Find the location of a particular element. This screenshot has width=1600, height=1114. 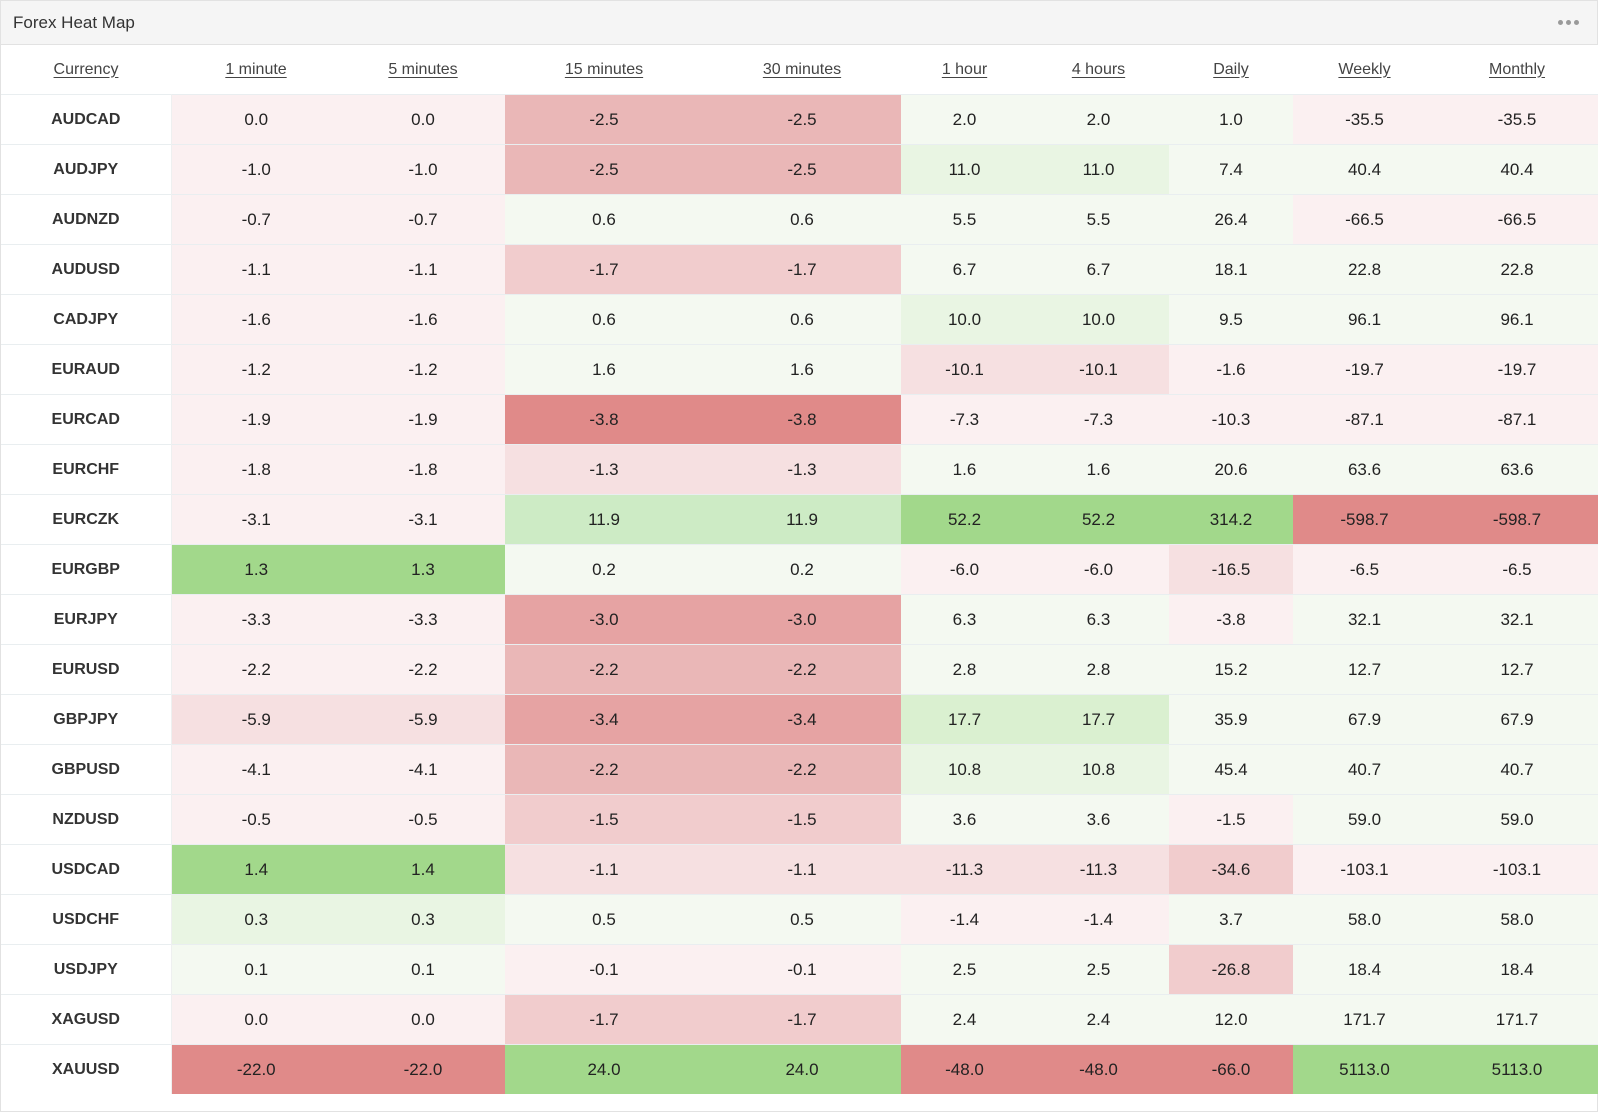

heat-value-cell: -1.1 is located at coordinates (604, 869).